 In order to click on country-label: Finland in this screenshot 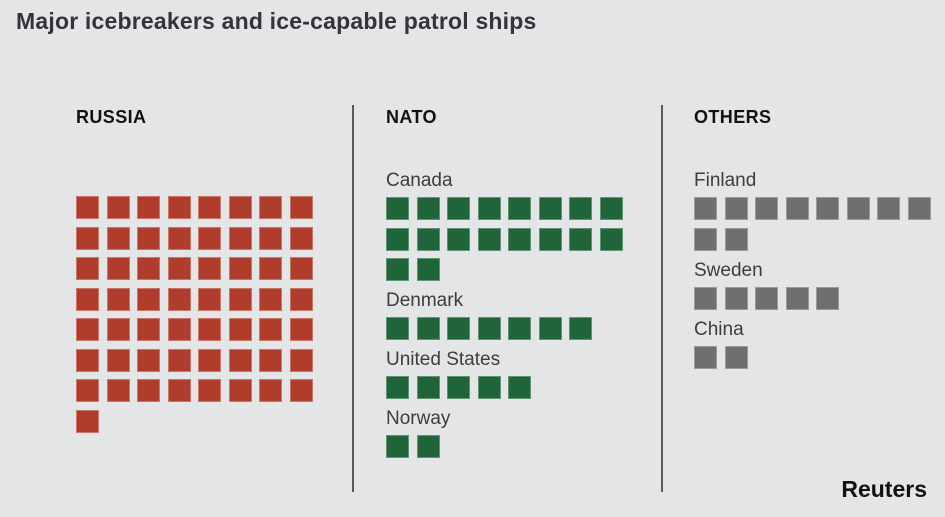, I will do `click(725, 180)`.